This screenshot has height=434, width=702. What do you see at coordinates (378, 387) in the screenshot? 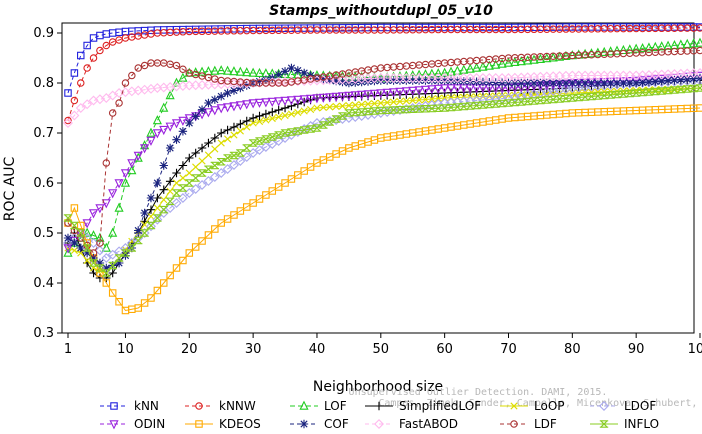
I see `x-axis-title: Neighborhood size` at bounding box center [378, 387].